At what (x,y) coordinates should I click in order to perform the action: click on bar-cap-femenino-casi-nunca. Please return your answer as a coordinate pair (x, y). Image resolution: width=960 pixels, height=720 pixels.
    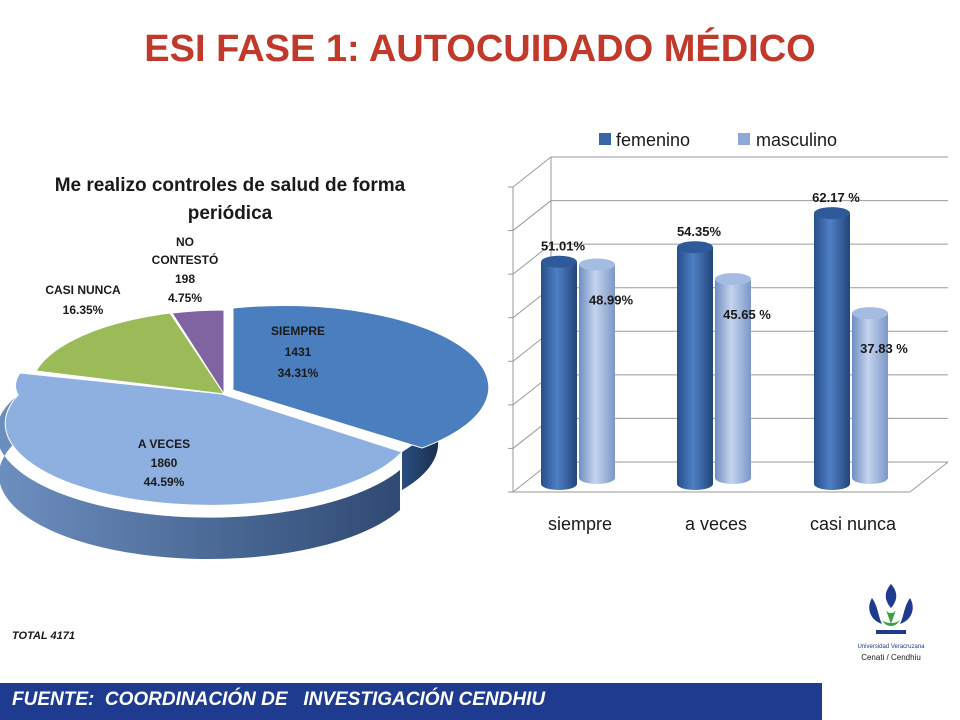
    Looking at the image, I should click on (832, 213).